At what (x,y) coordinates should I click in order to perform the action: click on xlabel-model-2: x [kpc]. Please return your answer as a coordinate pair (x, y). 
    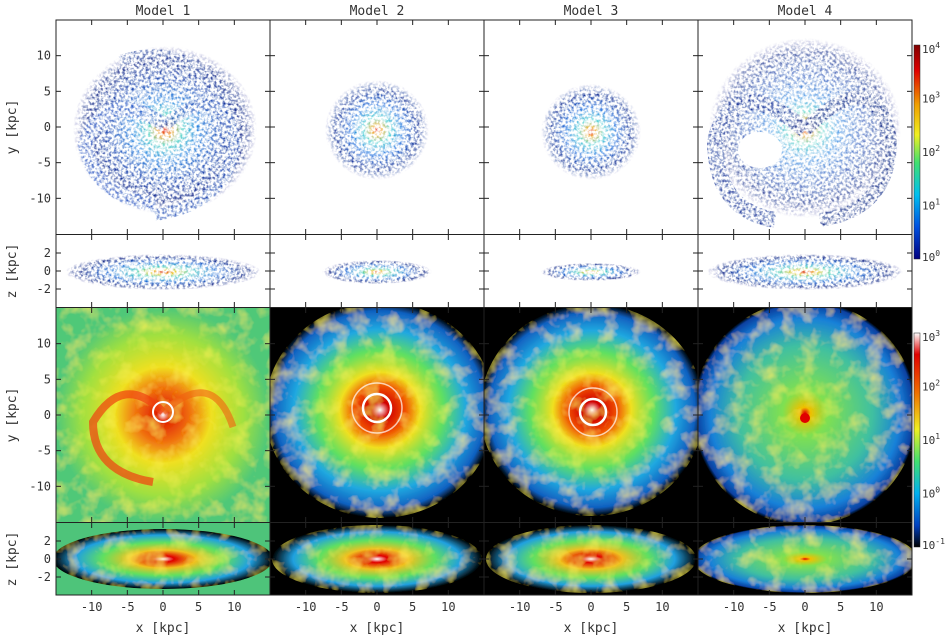
    Looking at the image, I should click on (377, 628).